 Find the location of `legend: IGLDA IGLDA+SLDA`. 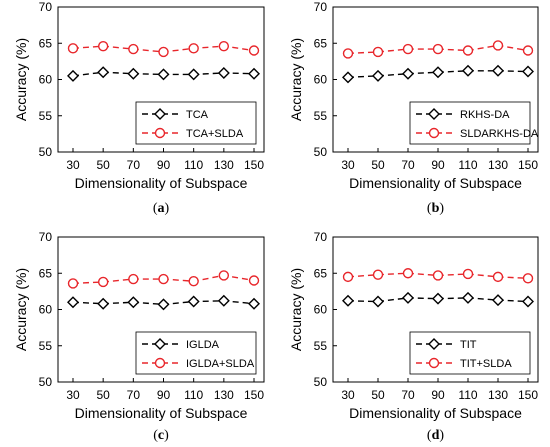

legend: IGLDA IGLDA+SLDA is located at coordinates (196, 353).